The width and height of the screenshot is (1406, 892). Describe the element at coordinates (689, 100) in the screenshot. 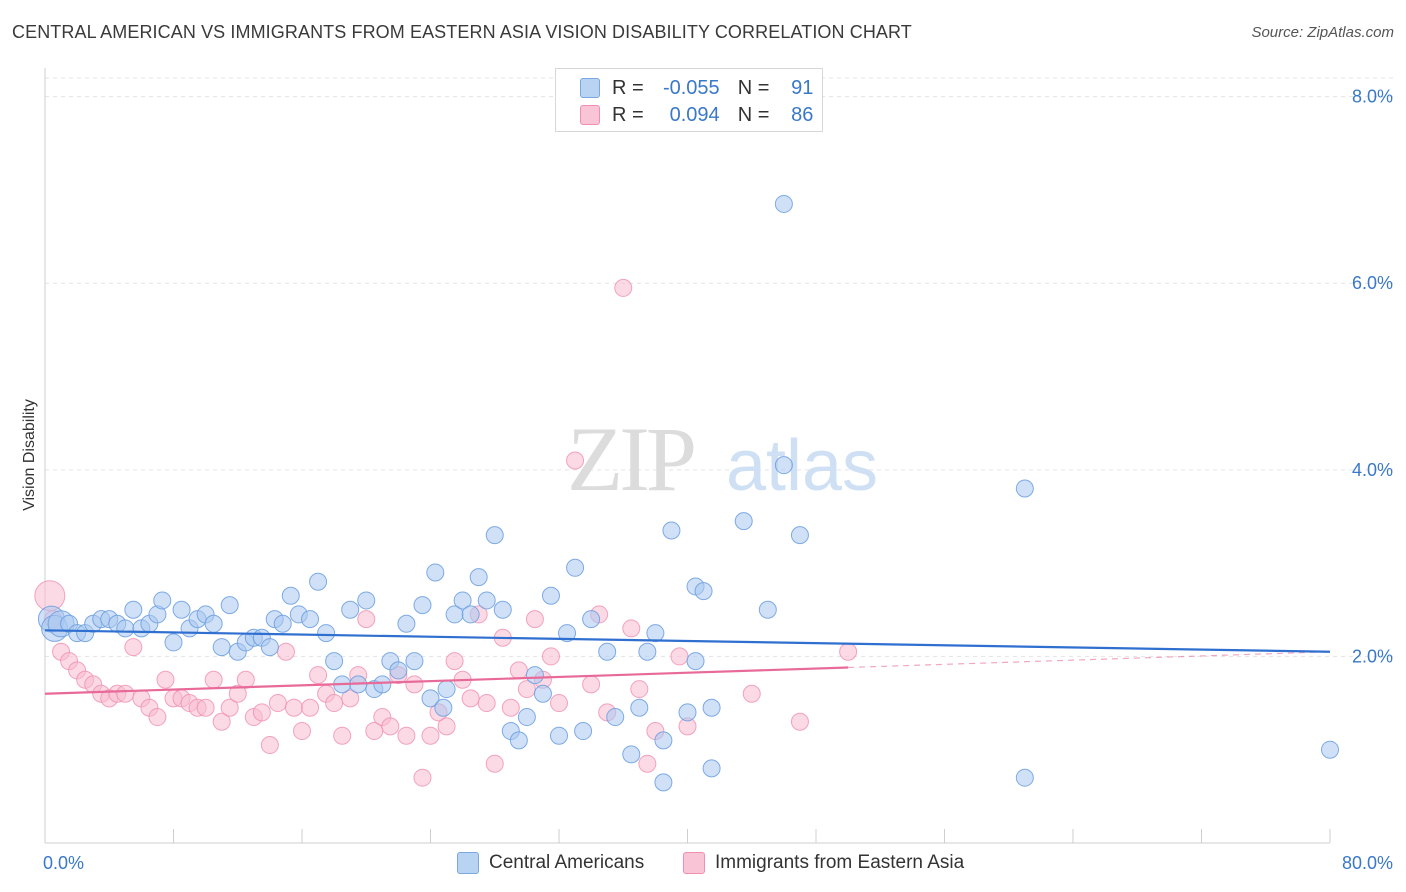

I see `correlation-legend: R = -0.055 N = 91 R = 0.094 N = 86` at that location.